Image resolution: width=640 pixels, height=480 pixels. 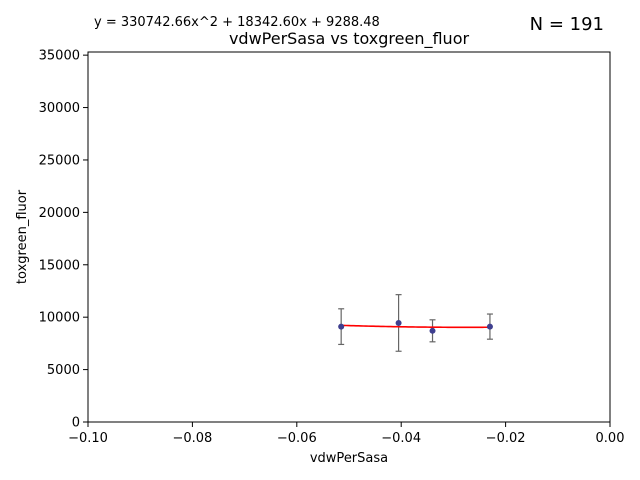 What do you see at coordinates (63, 370) in the screenshot?
I see `y-tick-label: 5000` at bounding box center [63, 370].